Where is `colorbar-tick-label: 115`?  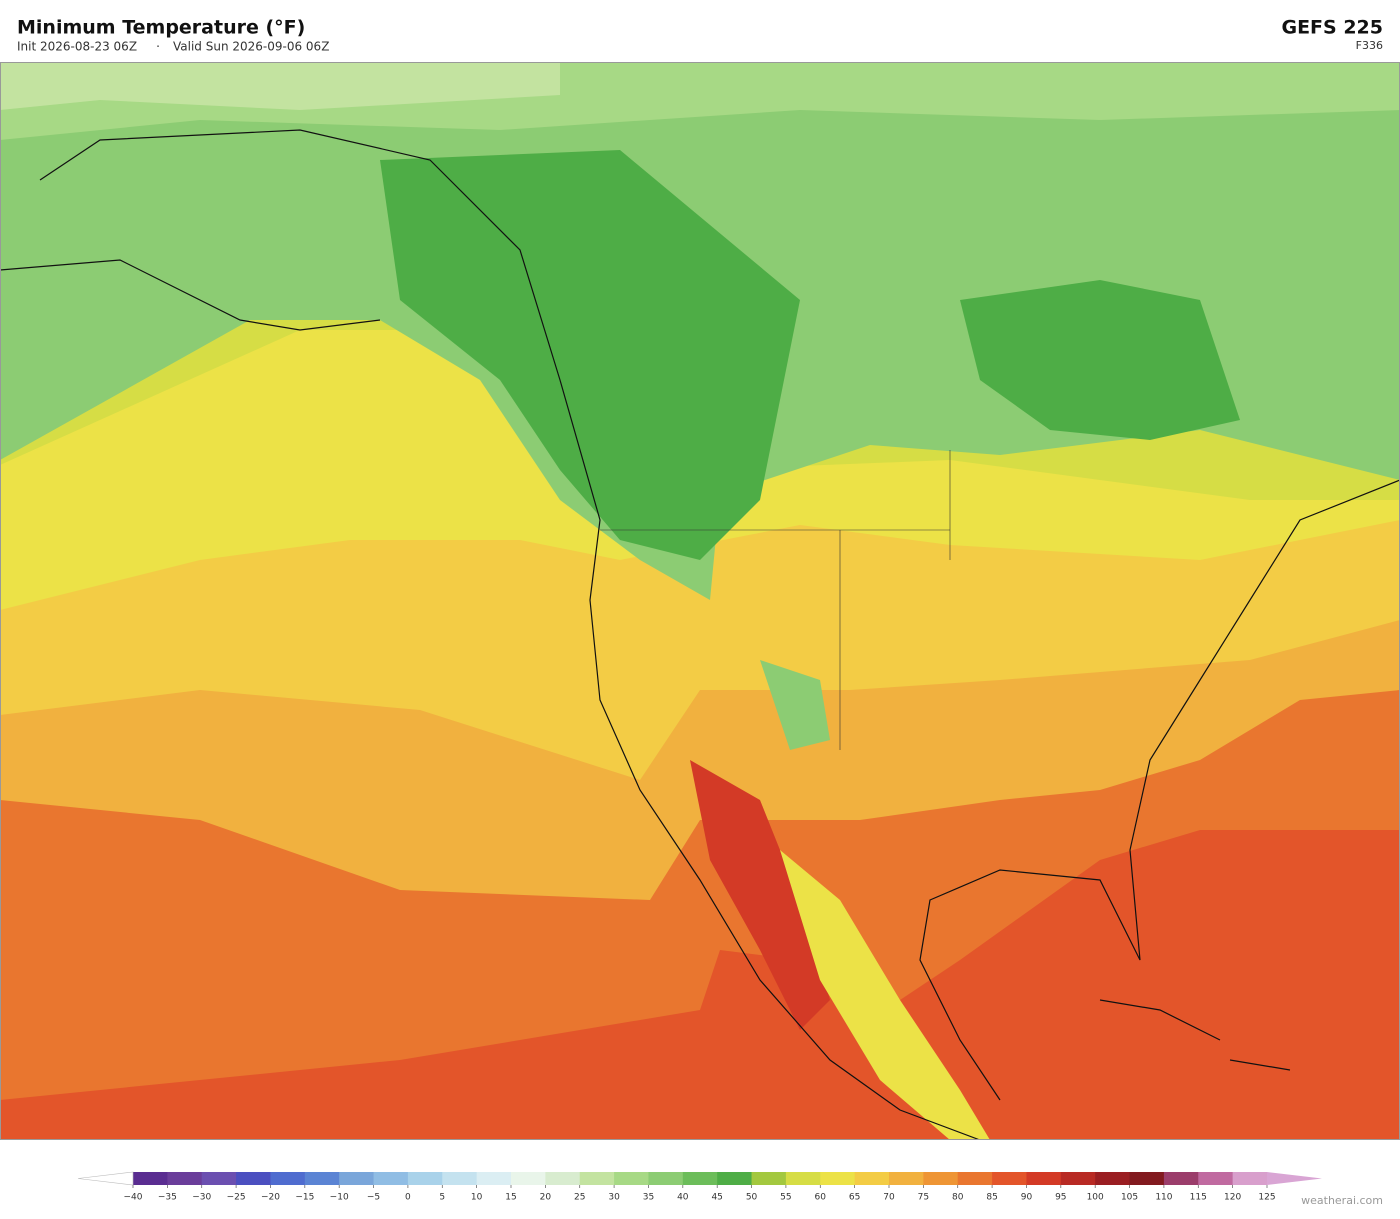 colorbar-tick-label: 115 is located at coordinates (1198, 1198).